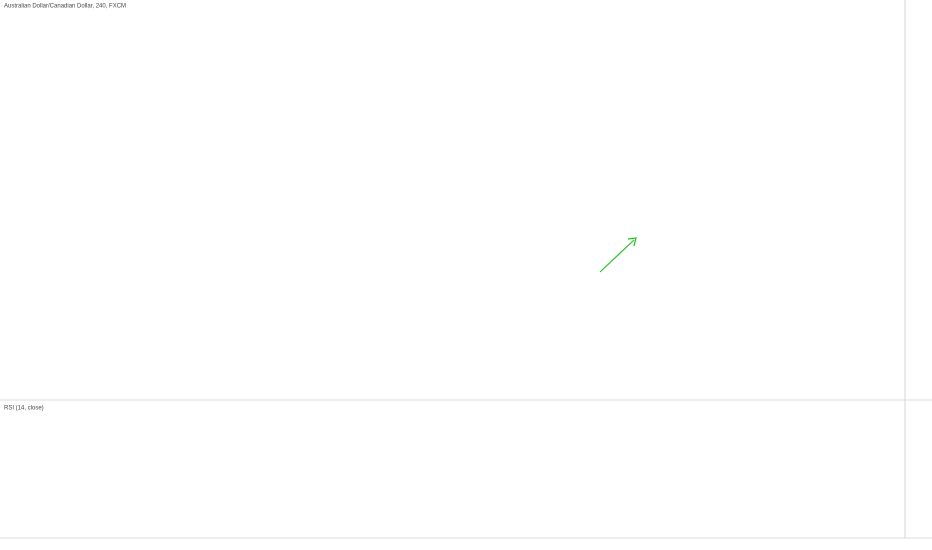 The width and height of the screenshot is (932, 550). I want to click on rsi-title: RSI (14, close), so click(24, 409).